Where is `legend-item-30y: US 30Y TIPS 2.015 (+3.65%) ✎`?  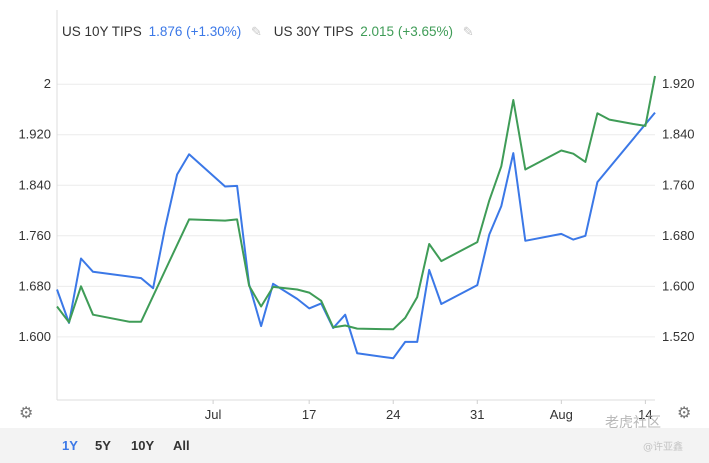 legend-item-30y: US 30Y TIPS 2.015 (+3.65%) ✎ is located at coordinates (374, 32).